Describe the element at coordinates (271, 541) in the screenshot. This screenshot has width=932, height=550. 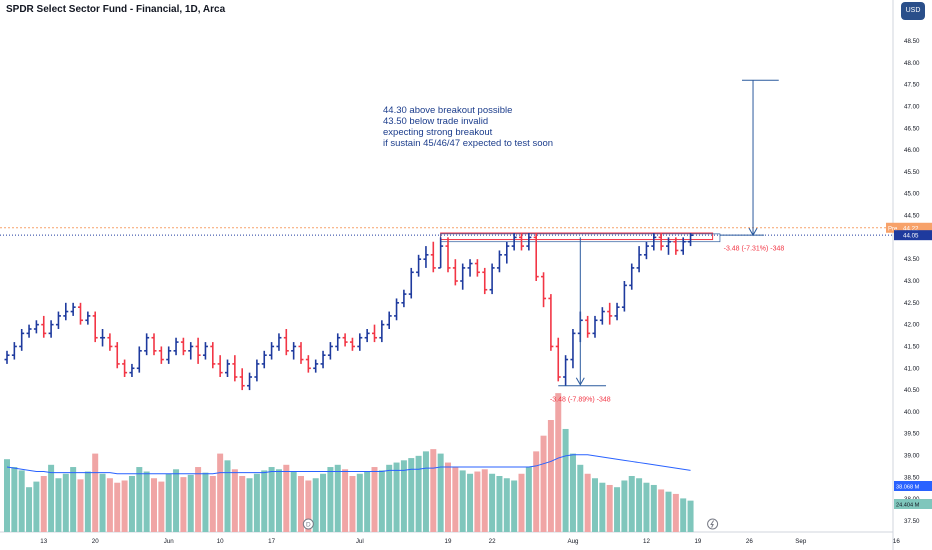
I see `time-tick-label: 17` at that location.